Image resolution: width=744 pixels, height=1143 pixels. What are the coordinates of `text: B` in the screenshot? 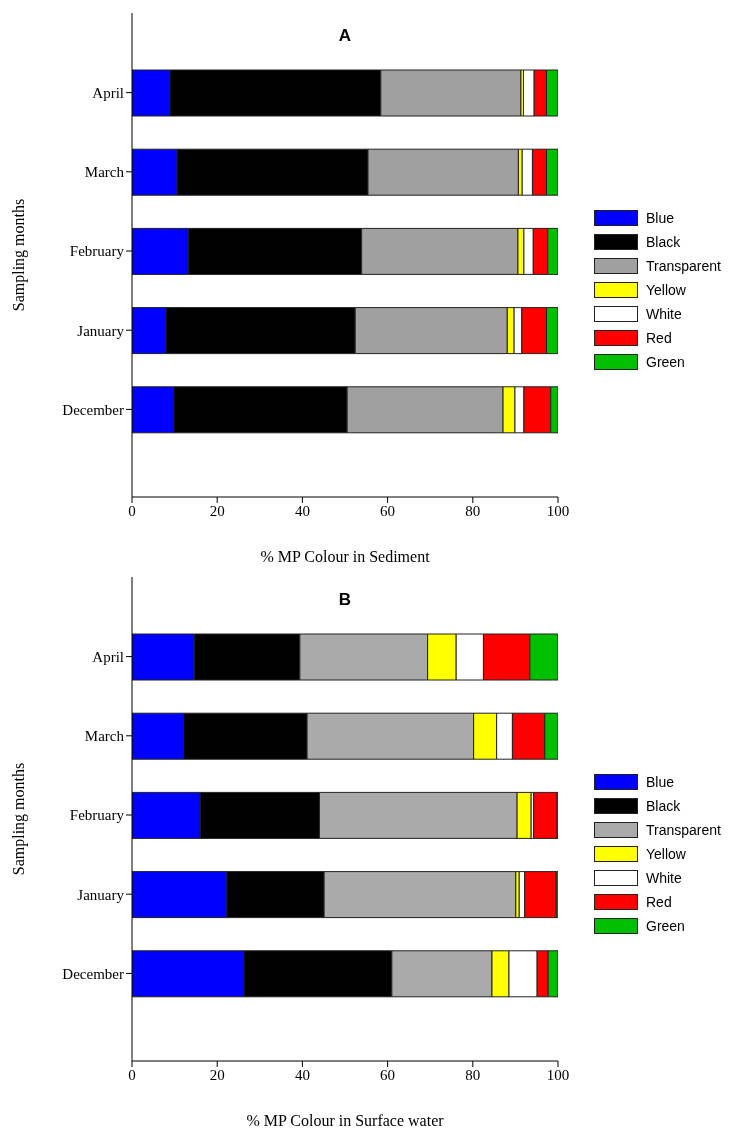 It's located at (345, 600).